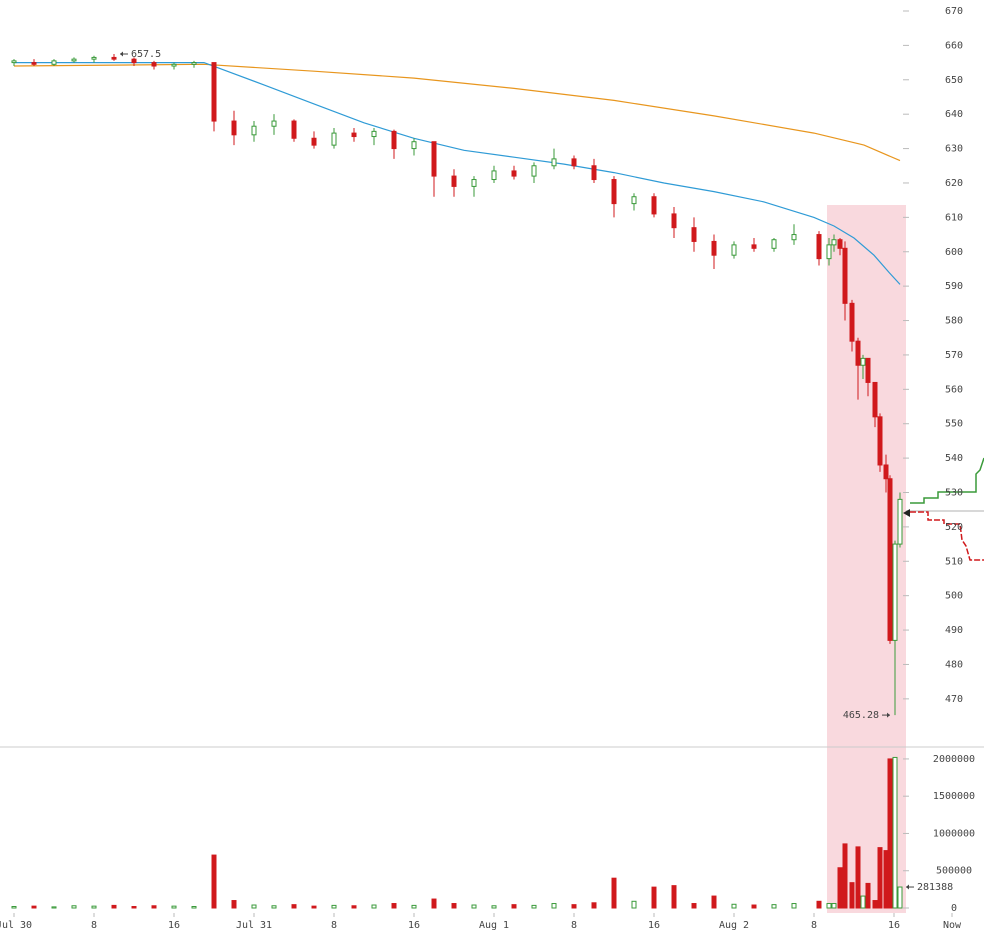  Describe the element at coordinates (954, 492) in the screenshot. I see `y-tick-label: 530` at that location.